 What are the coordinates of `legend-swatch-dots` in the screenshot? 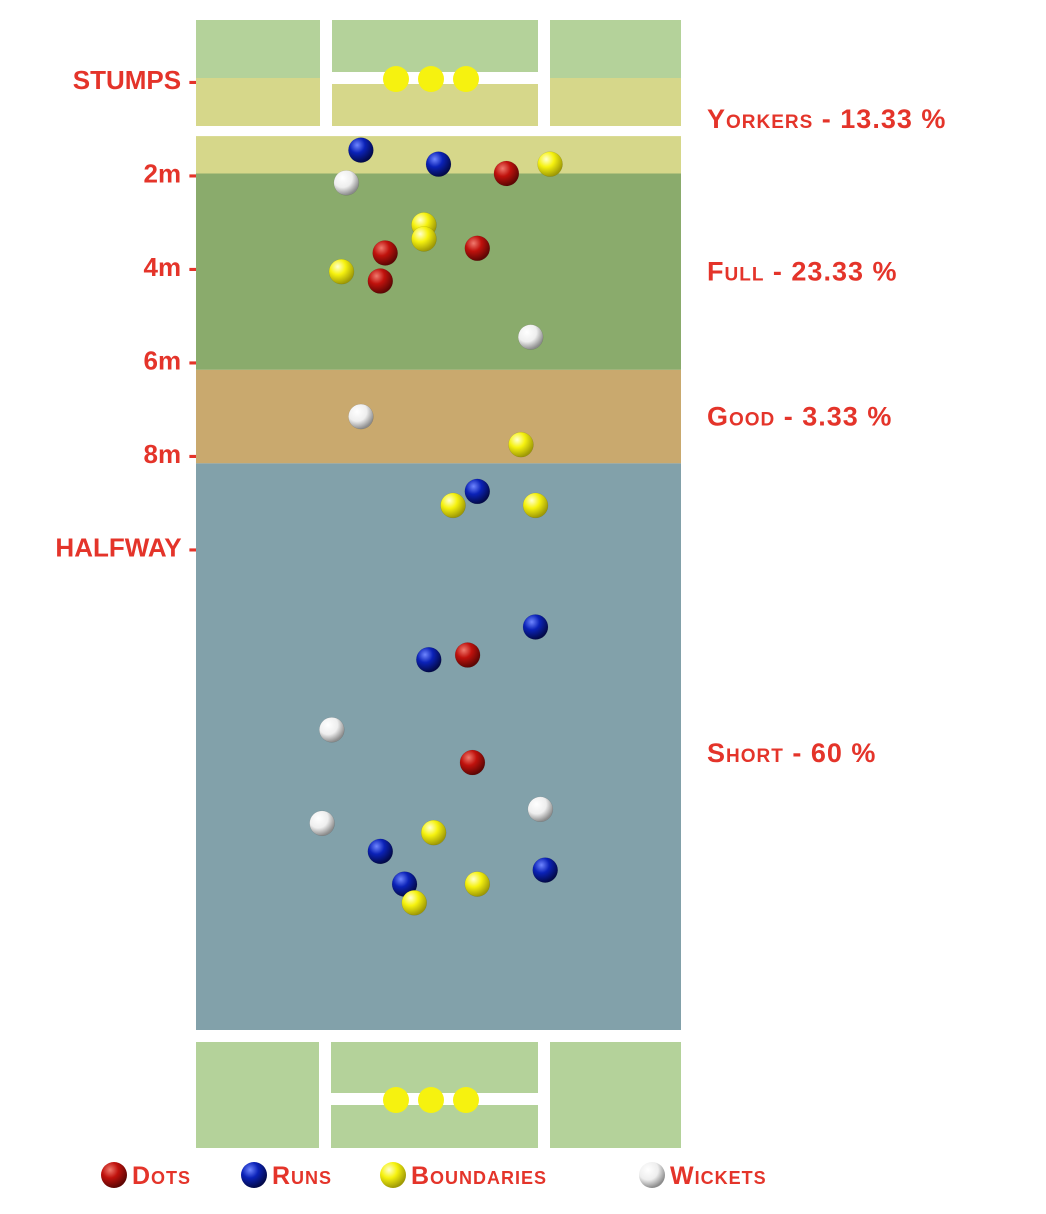 It's located at (114, 1175).